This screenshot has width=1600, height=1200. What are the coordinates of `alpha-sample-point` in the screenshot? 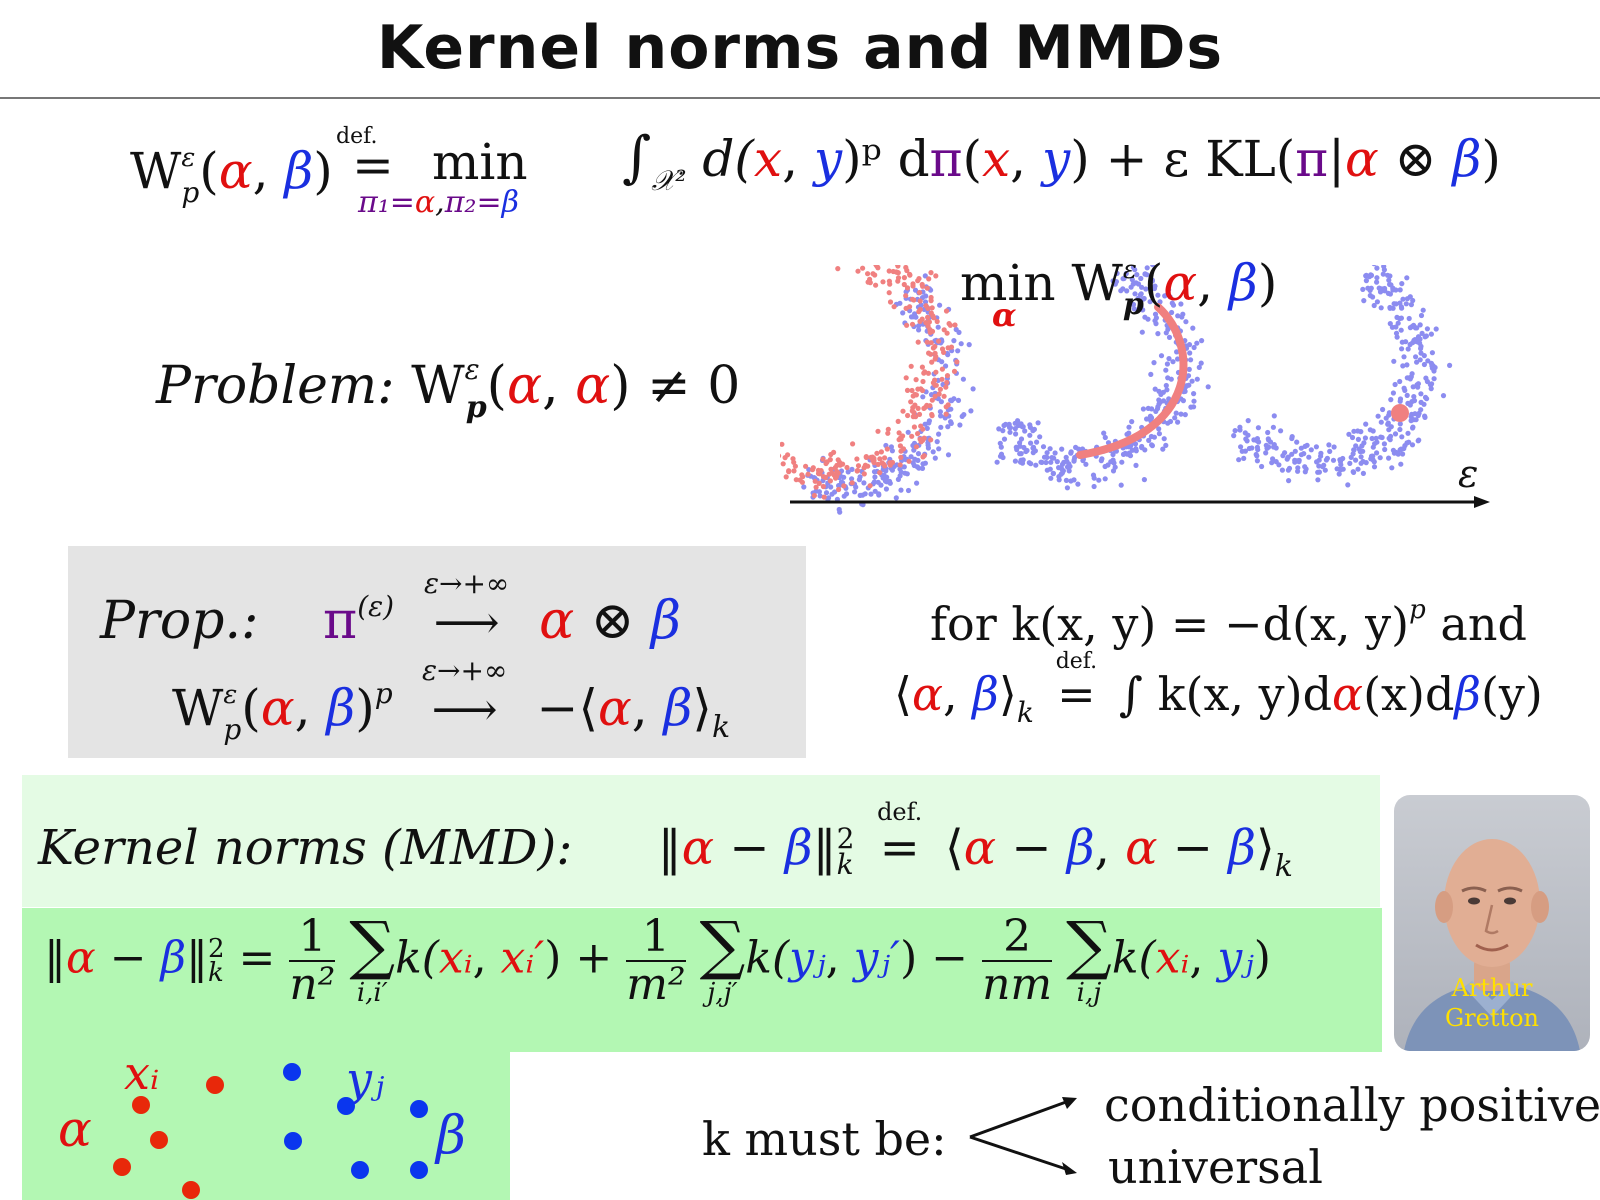 It's located at (122, 1167).